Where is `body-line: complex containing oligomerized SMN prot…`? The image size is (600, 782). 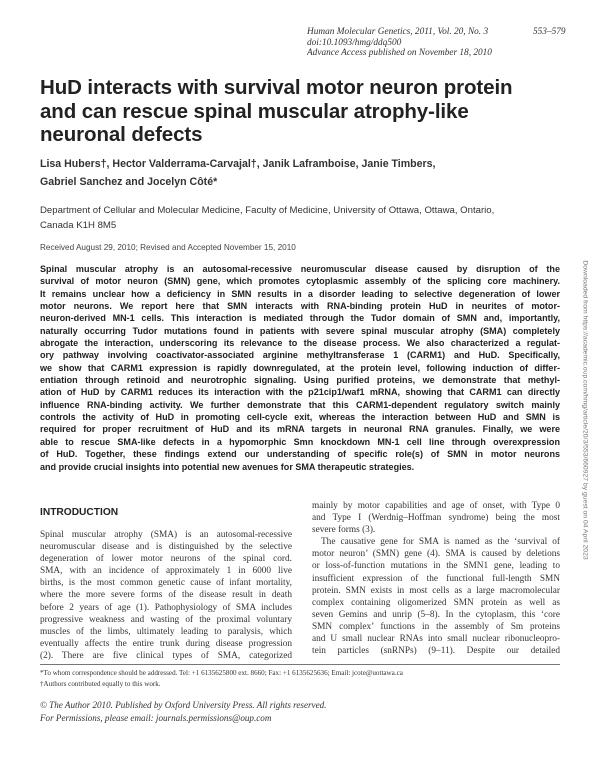
body-line: complex containing oligomerized SMN prot… is located at coordinates (436, 602).